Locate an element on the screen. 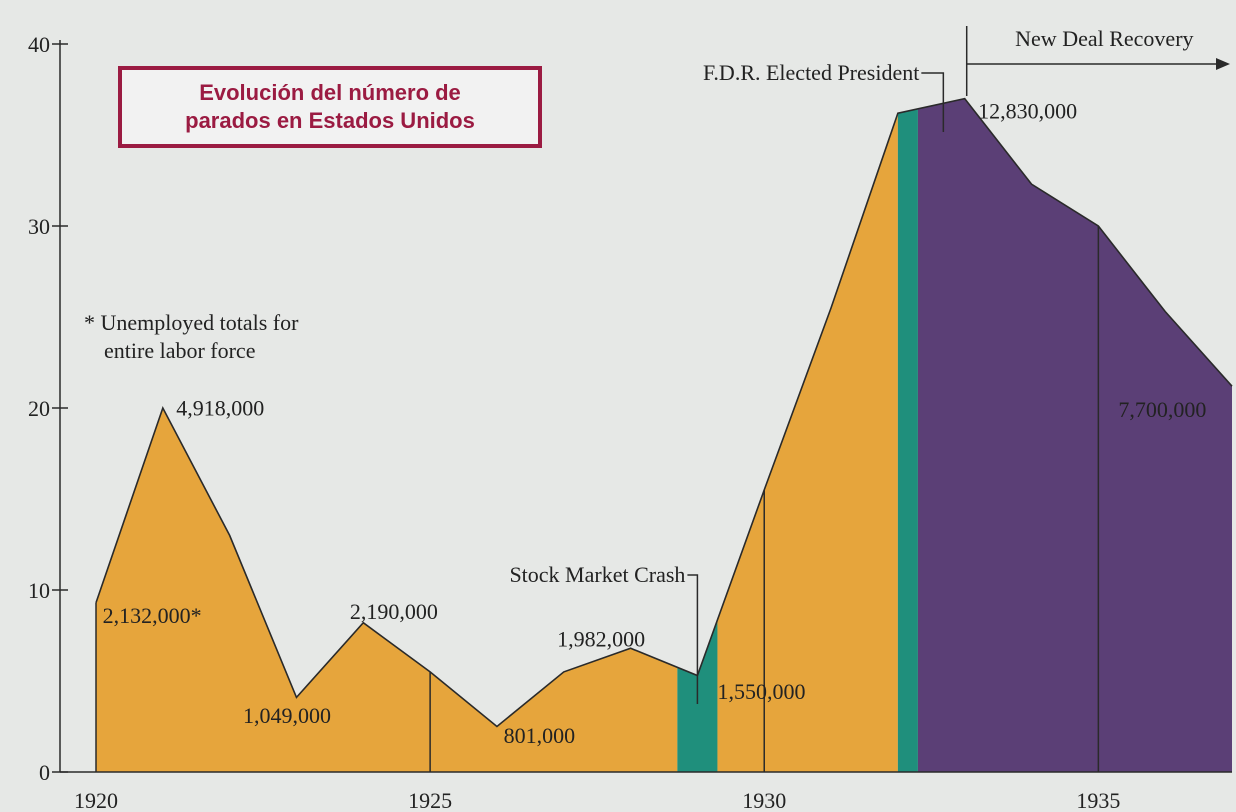 The width and height of the screenshot is (1236, 812). value-label-7: 12,830,000 is located at coordinates (1027, 111).